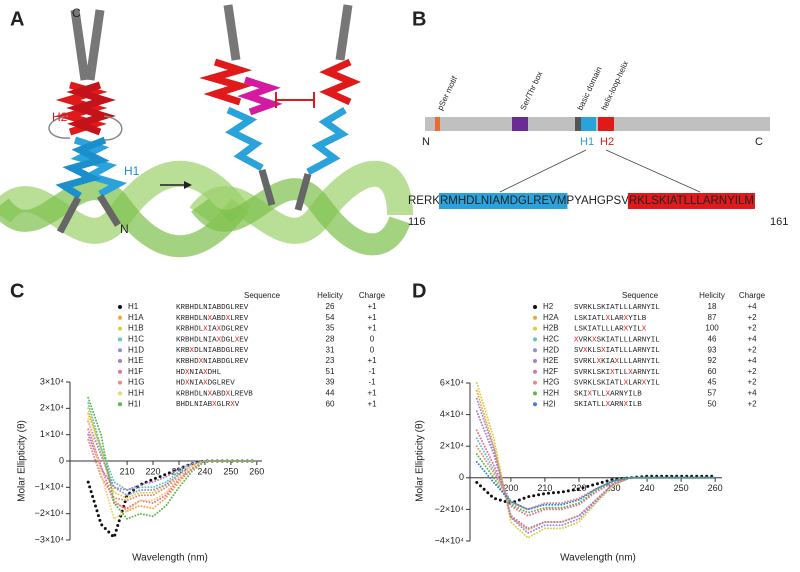 Image resolution: width=800 pixels, height=572 pixels. I want to click on helicity-value: 54, so click(330, 317).